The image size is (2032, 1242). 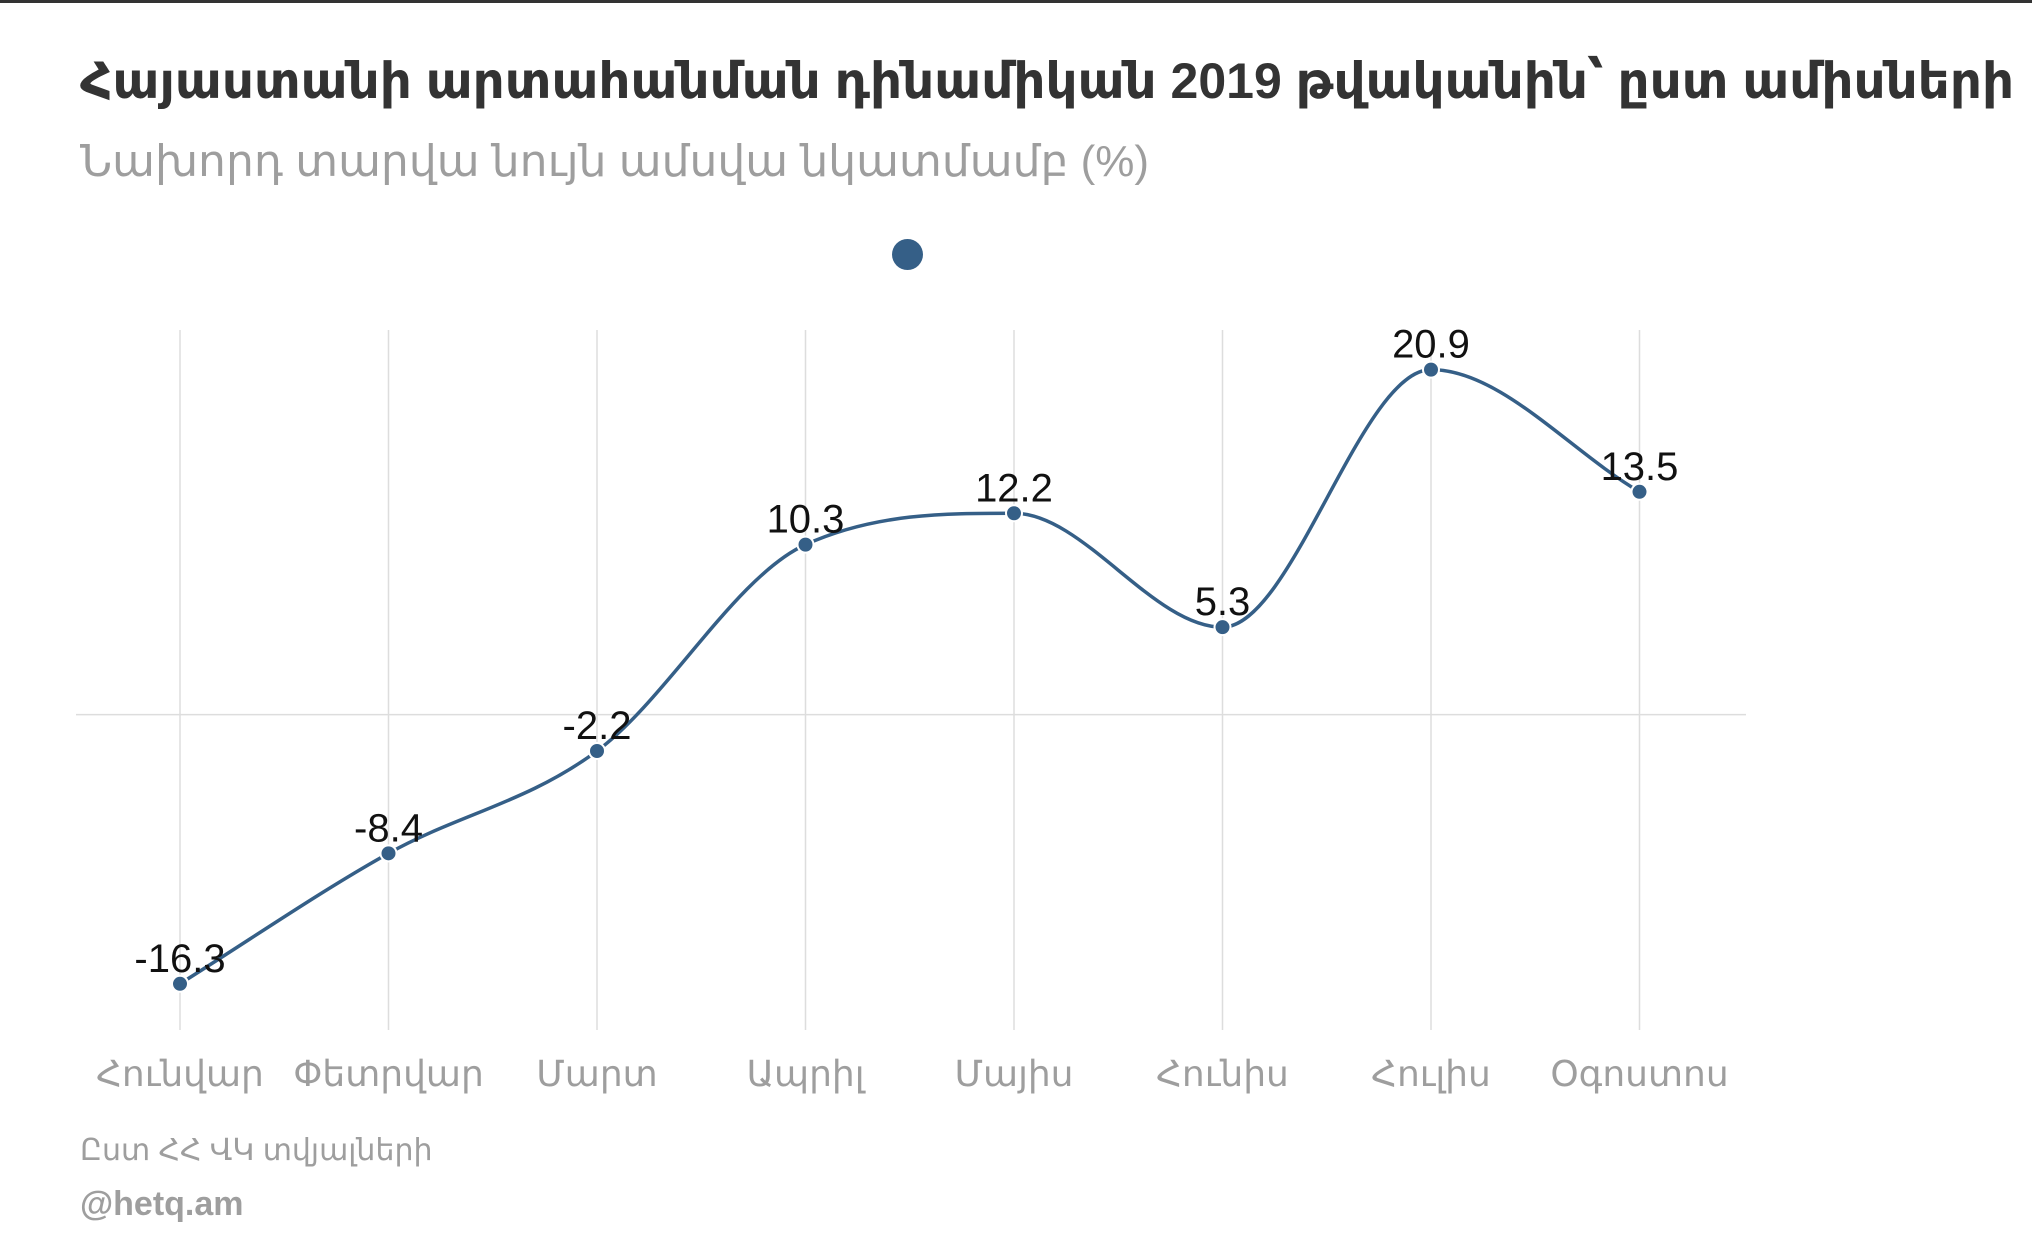 I want to click on data-label-2: -8.4, so click(x=388, y=828).